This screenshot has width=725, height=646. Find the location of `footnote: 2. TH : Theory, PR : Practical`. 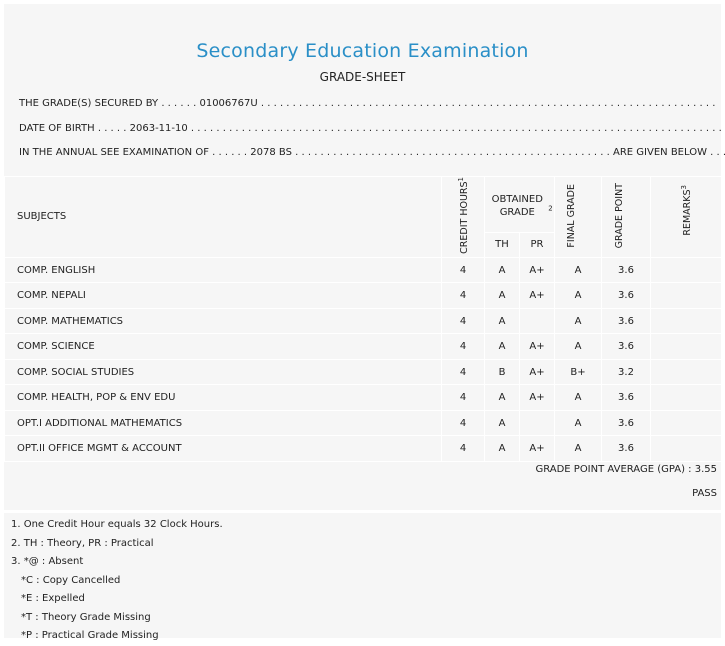

footnote: 2. TH : Theory, PR : Practical is located at coordinates (82, 543).